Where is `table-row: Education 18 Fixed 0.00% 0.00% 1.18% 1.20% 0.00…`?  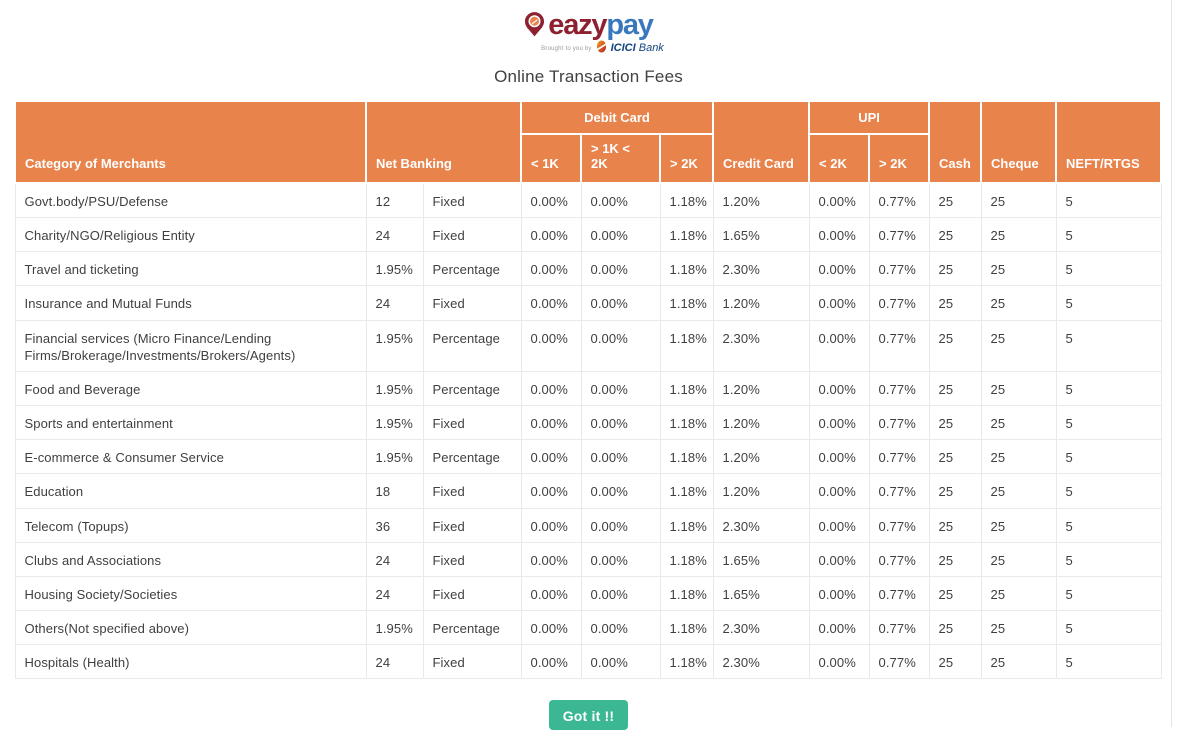
table-row: Education 18 Fixed 0.00% 0.00% 1.18% 1.20% 0.00… is located at coordinates (588, 491).